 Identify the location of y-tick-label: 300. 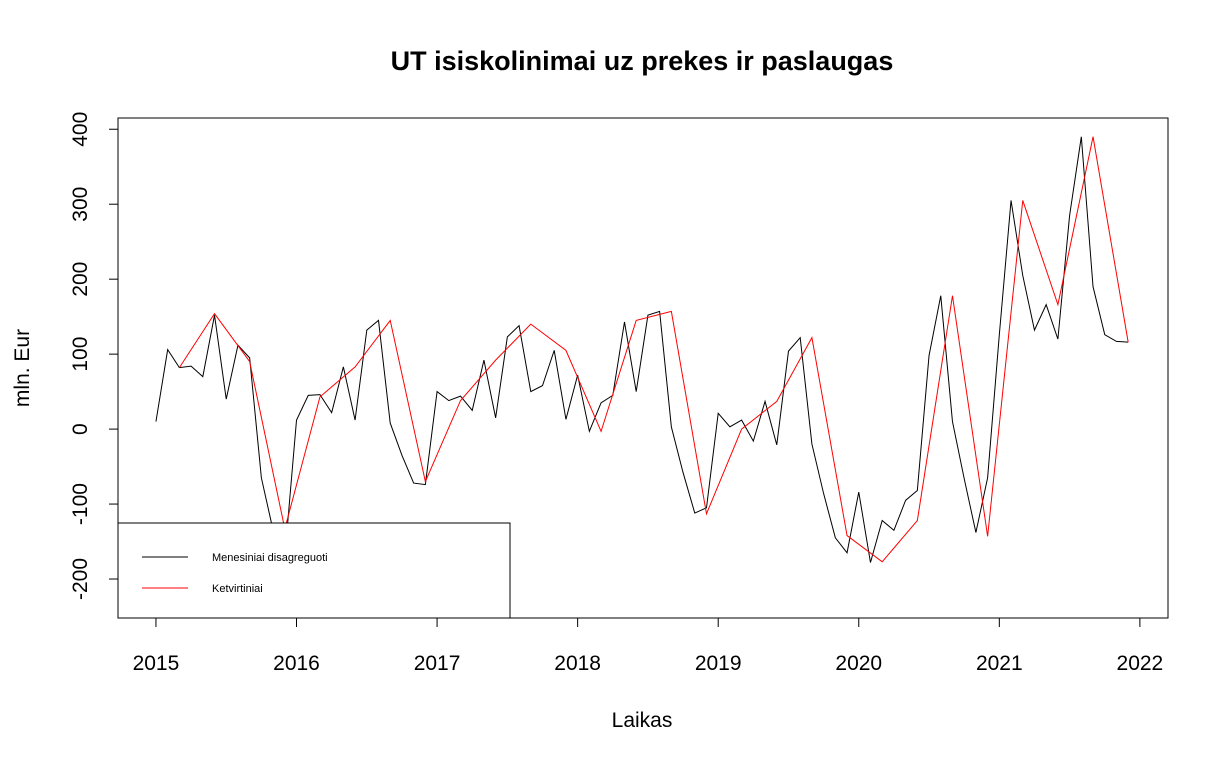
(80, 204).